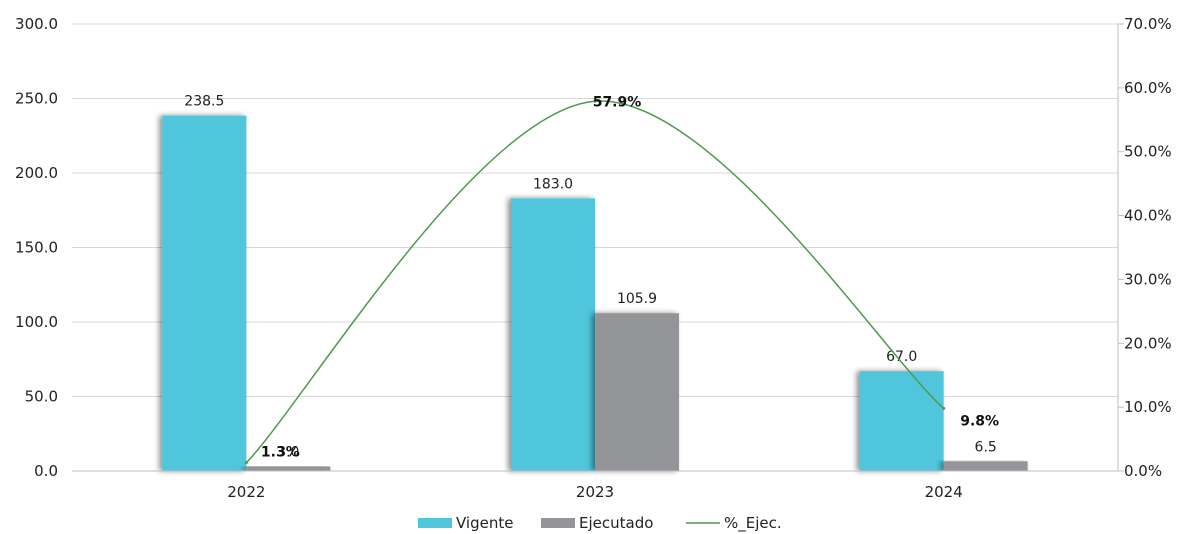 The width and height of the screenshot is (1200, 534). What do you see at coordinates (985, 466) in the screenshot?
I see `bar-ejecutado-2024` at bounding box center [985, 466].